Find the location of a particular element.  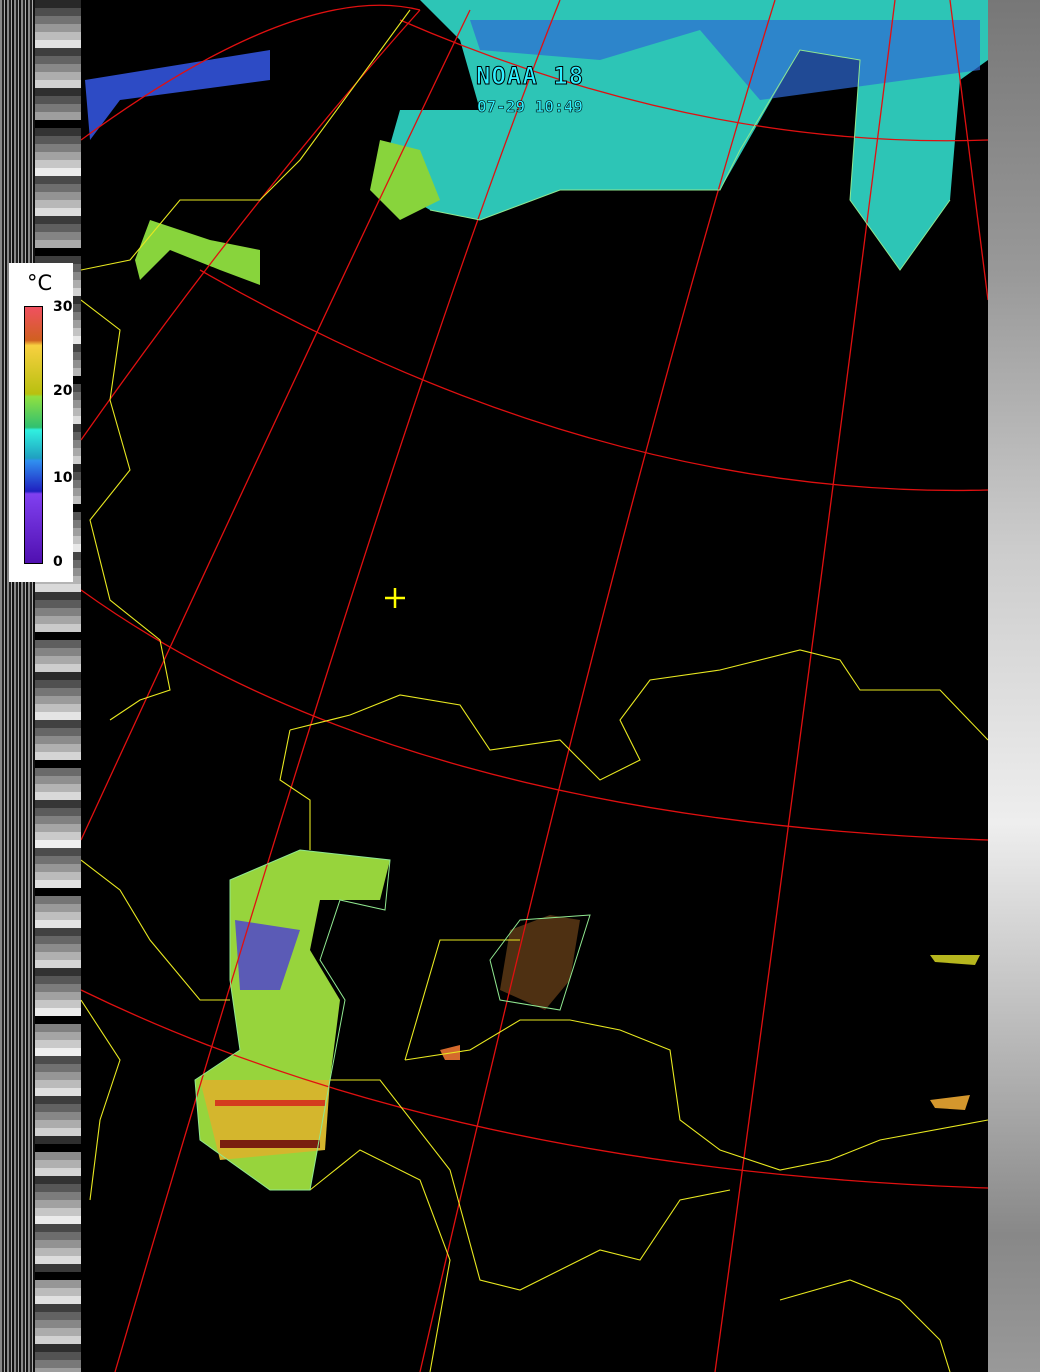

legend-tick-20: 20 is located at coordinates (63, 391).